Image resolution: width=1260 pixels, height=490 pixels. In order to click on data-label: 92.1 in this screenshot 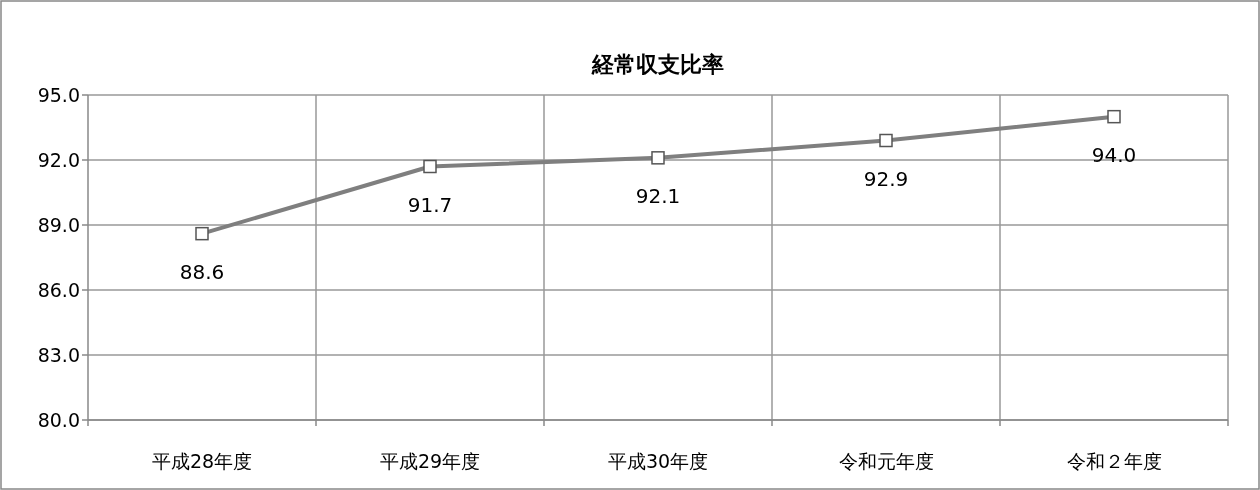, I will do `click(658, 195)`.